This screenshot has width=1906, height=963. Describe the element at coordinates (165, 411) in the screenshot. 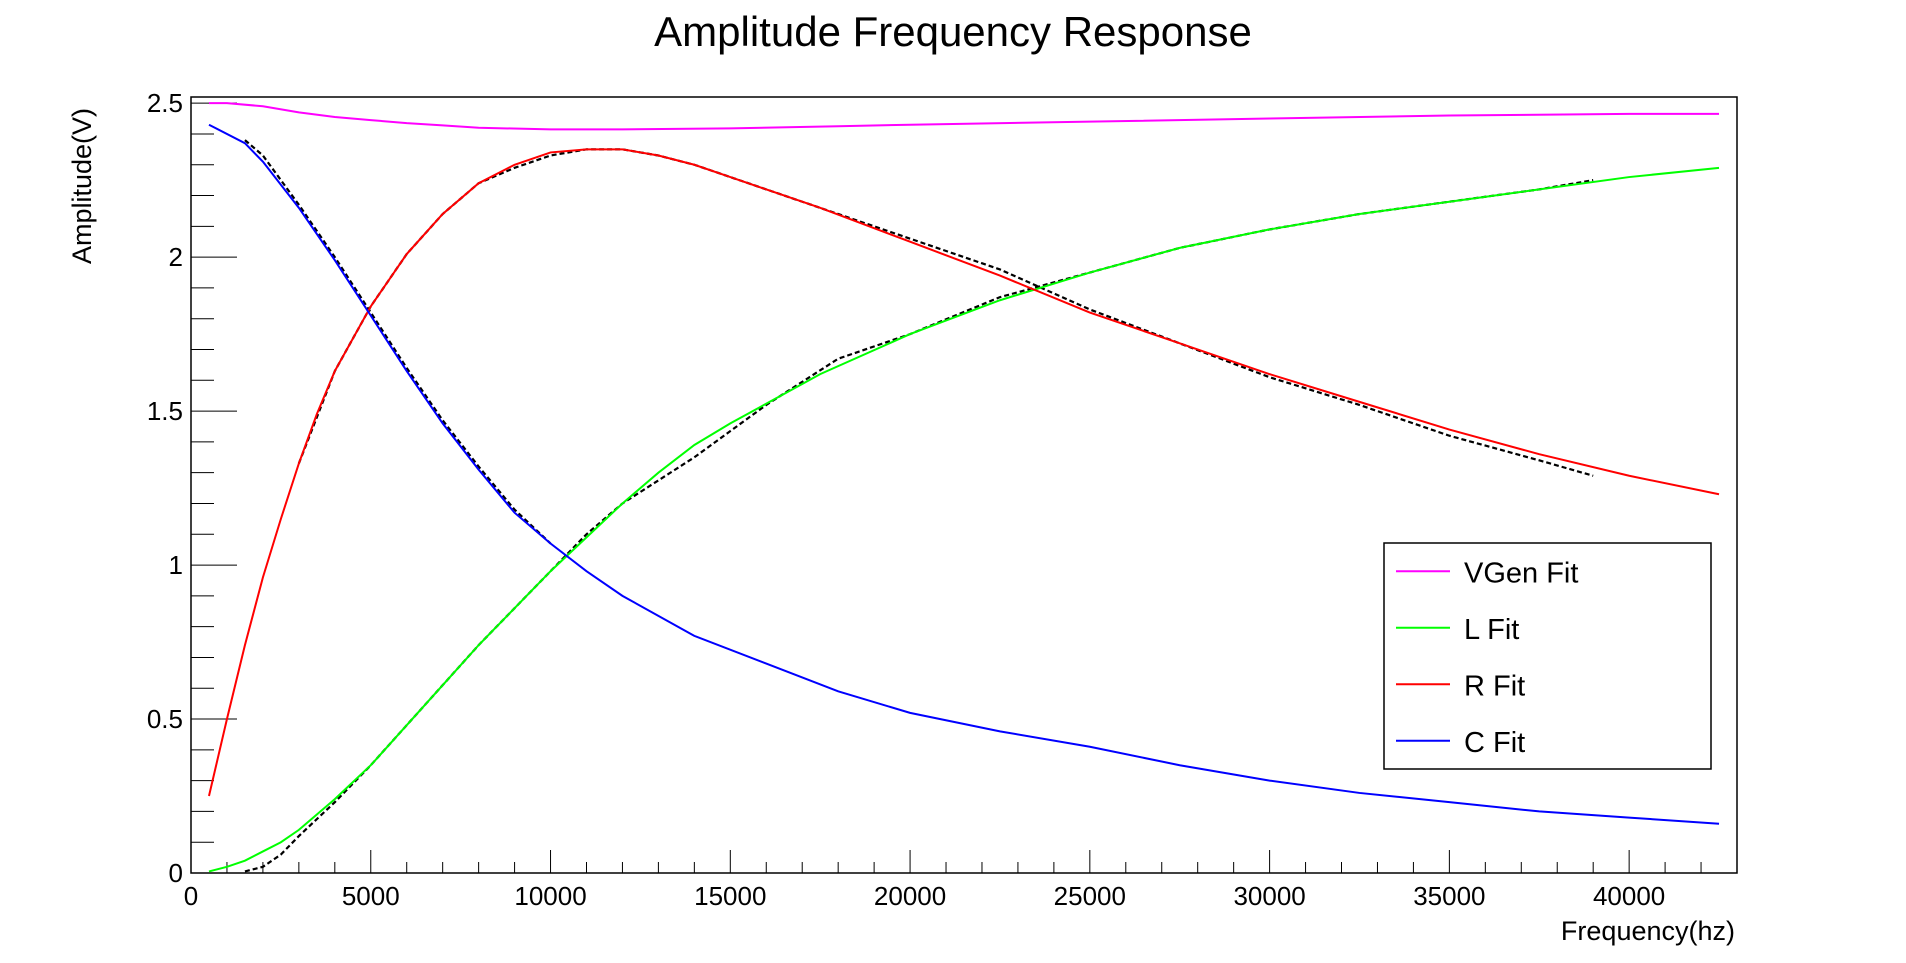

I see `y-tick-label: 1.5` at that location.